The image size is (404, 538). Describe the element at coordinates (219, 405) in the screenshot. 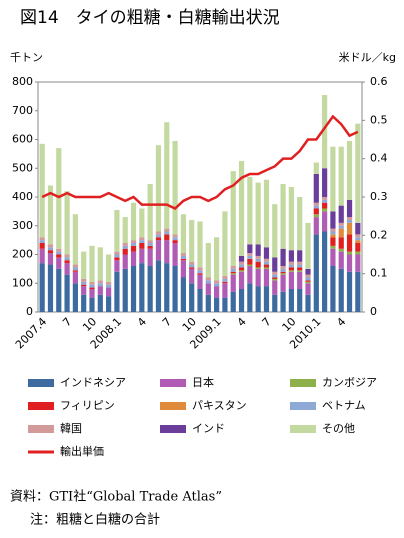

I see `legend-label: パキスタン` at that location.